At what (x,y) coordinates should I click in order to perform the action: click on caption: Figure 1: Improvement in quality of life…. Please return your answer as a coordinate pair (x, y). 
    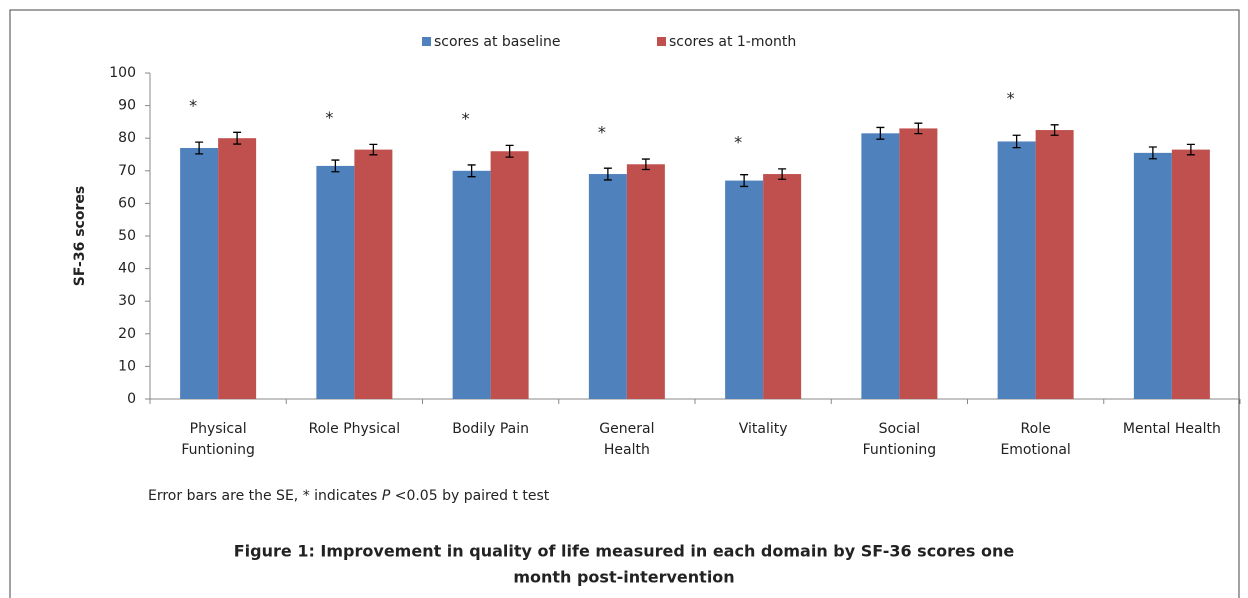
    Looking at the image, I should click on (624, 551).